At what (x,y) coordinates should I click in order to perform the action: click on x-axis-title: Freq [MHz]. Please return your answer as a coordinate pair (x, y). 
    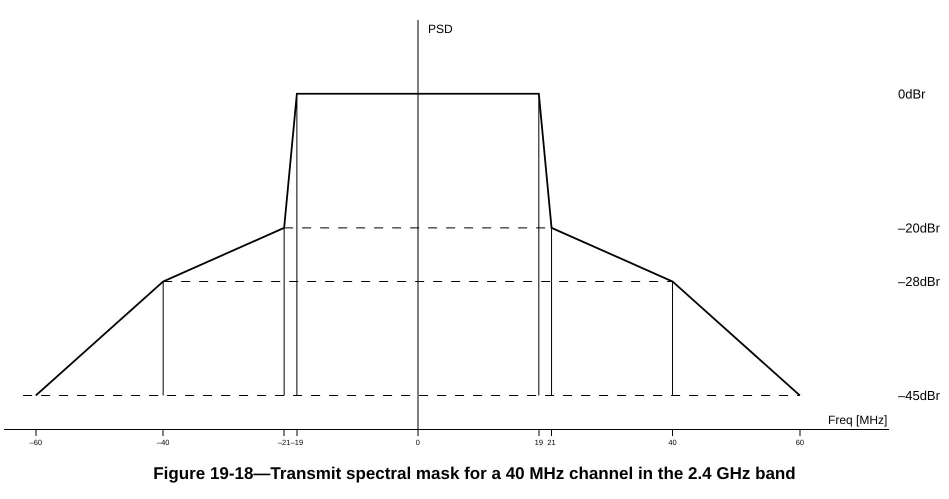
    Looking at the image, I should click on (858, 420).